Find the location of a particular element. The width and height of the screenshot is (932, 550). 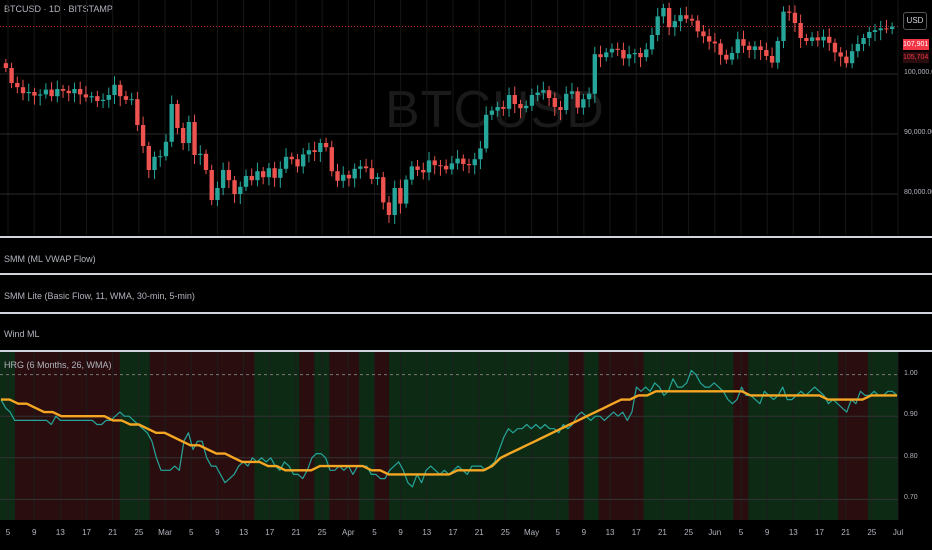

time-axis-label: 5 is located at coordinates (8, 532).